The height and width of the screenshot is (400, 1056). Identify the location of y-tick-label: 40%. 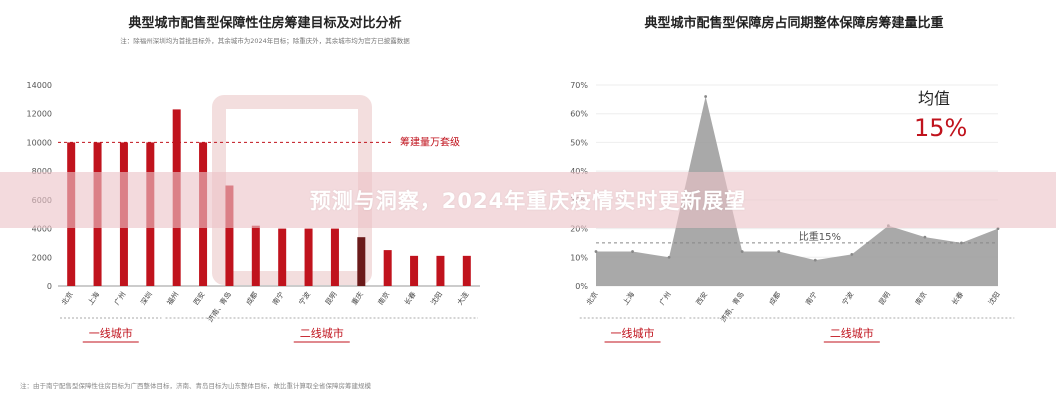
(579, 171).